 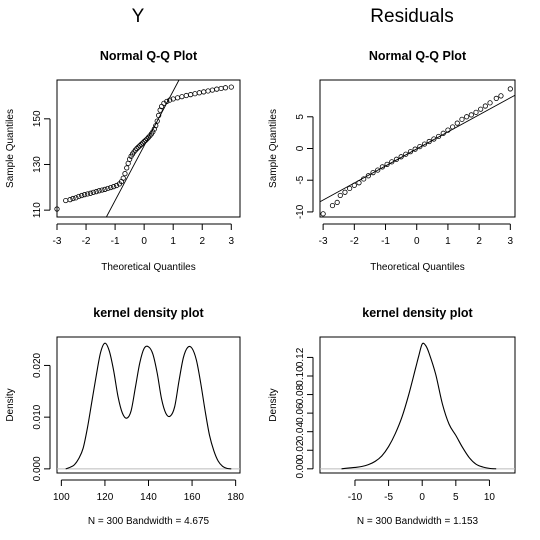 I want to click on qq-resid-x-tick-label: -2, so click(x=354, y=241).